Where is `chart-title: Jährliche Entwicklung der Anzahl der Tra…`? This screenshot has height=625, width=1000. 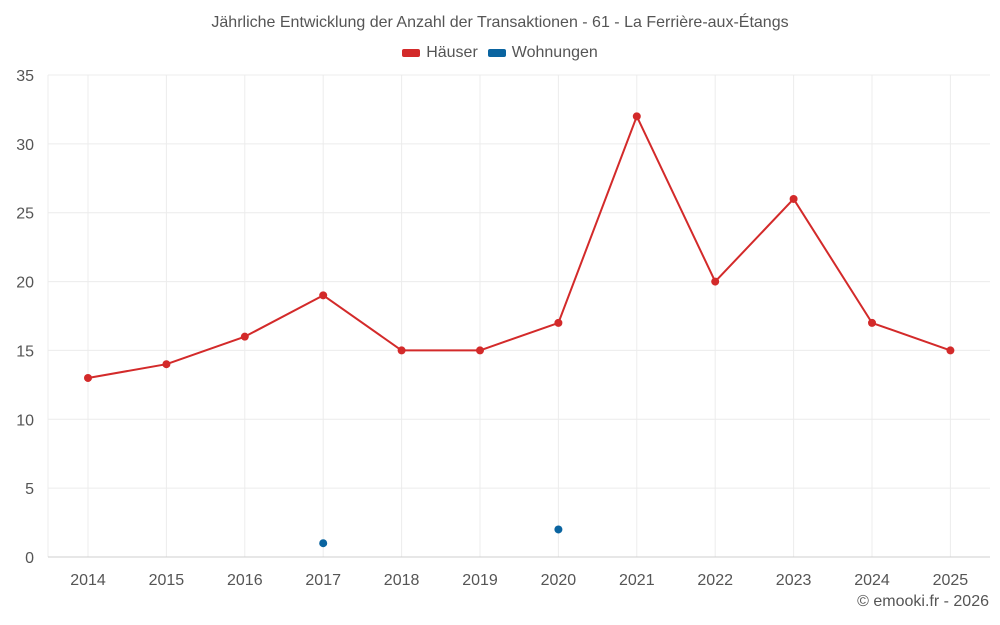 chart-title: Jährliche Entwicklung der Anzahl der Tra… is located at coordinates (500, 22).